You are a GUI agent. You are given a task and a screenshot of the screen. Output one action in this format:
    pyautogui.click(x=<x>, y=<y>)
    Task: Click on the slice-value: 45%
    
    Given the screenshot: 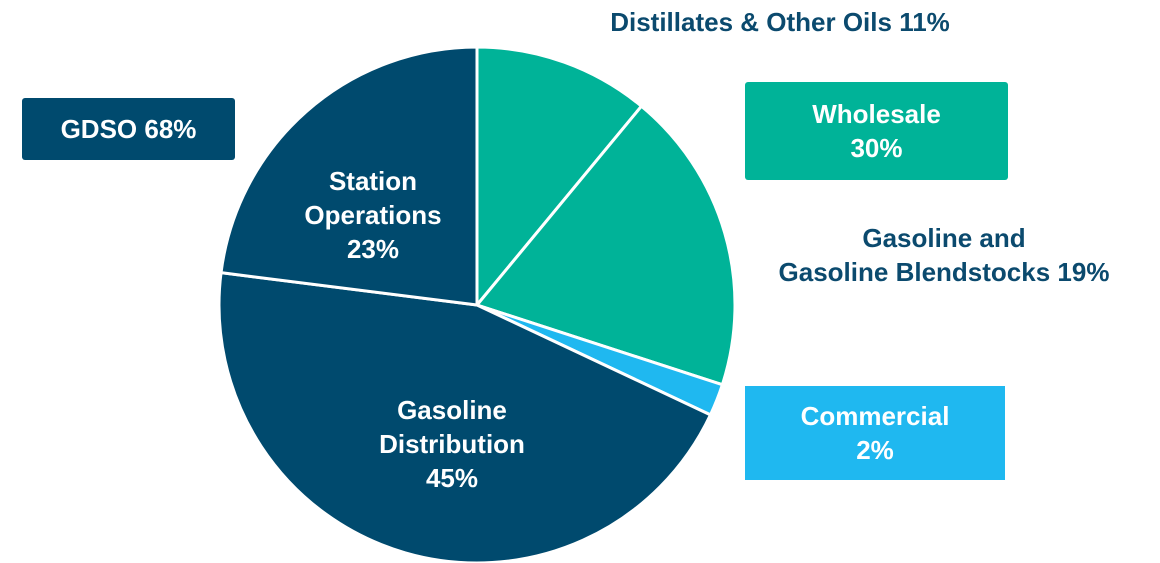 What is the action you would take?
    pyautogui.click(x=452, y=478)
    